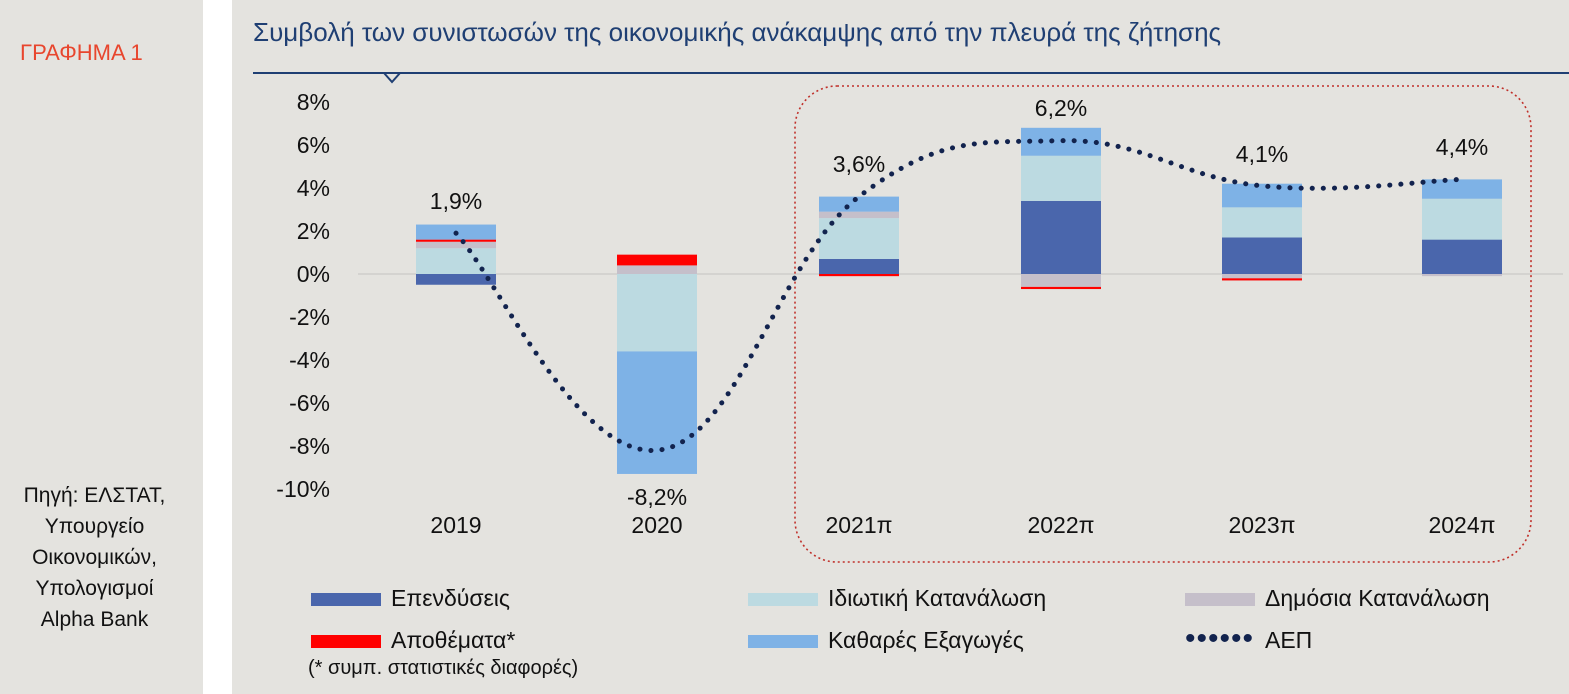  Describe the element at coordinates (858, 525) in the screenshot. I see `x-tick-label: 2021π` at that location.